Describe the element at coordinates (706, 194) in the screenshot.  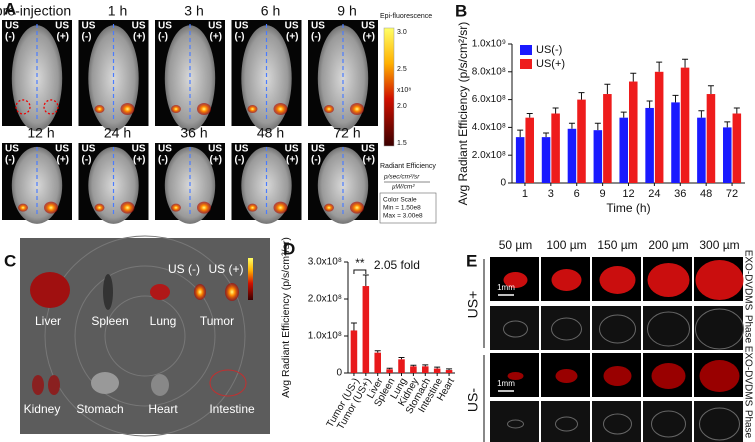
I see `x-tick-label: 48` at that location.